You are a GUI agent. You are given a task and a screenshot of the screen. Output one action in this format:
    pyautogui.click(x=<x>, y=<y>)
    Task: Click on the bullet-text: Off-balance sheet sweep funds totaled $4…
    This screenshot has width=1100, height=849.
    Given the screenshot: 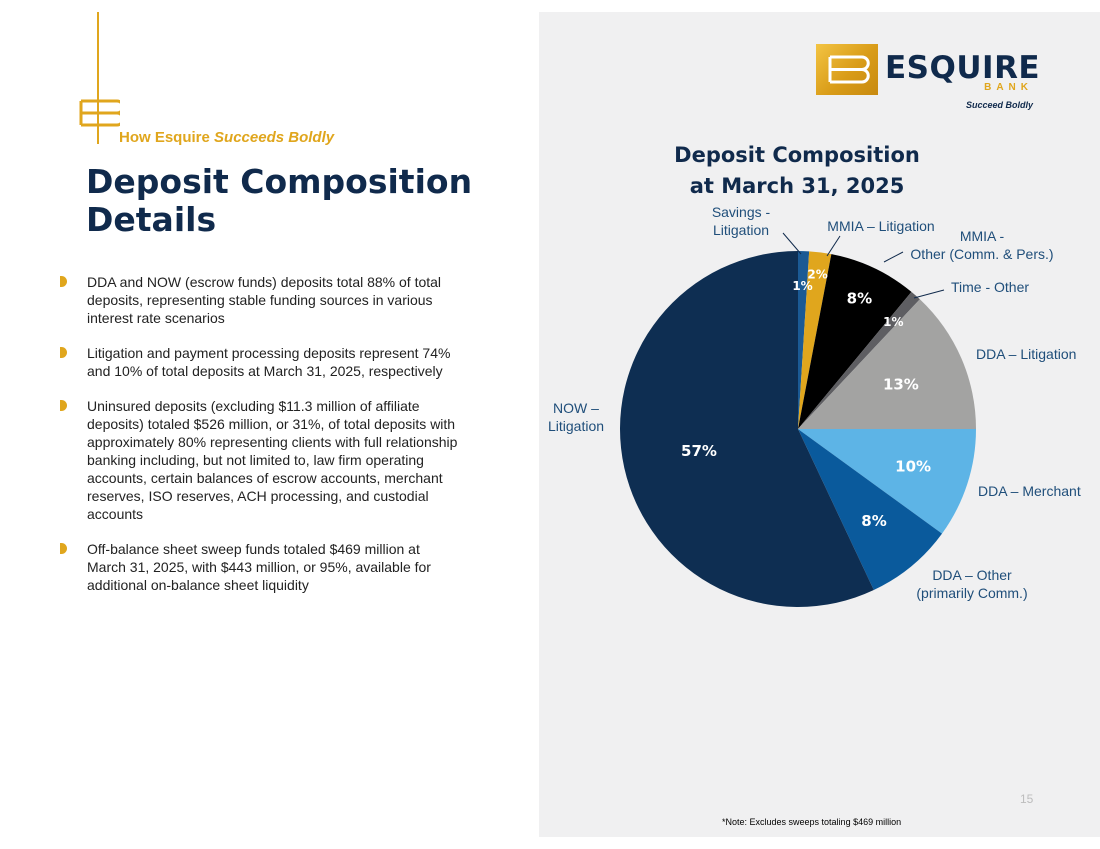 What is the action you would take?
    pyautogui.click(x=259, y=567)
    